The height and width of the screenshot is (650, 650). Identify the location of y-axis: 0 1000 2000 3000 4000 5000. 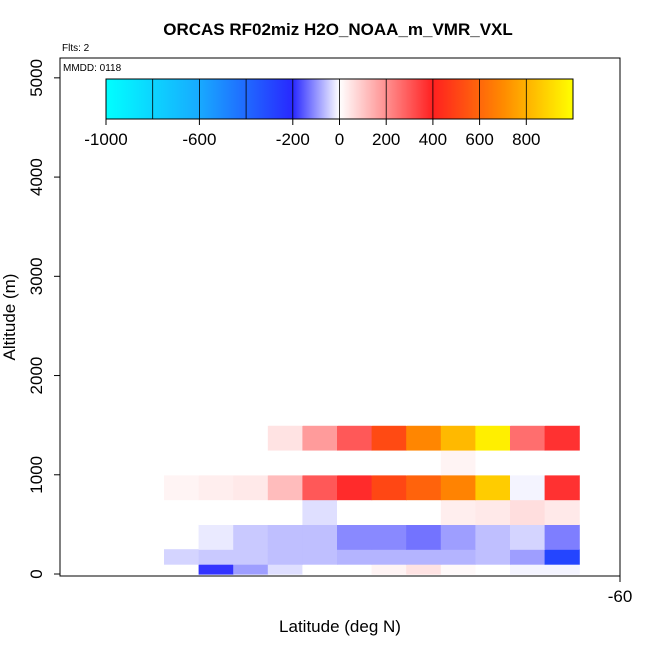
(44, 319).